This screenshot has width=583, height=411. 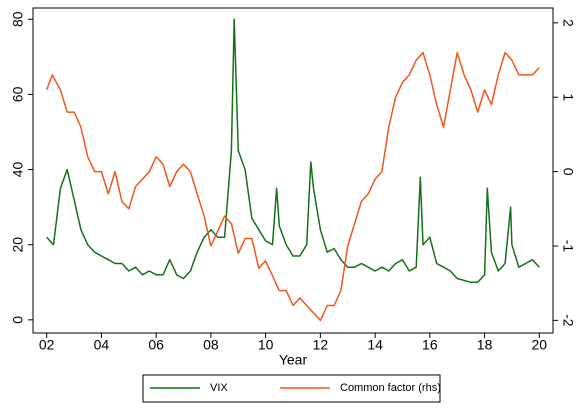 What do you see at coordinates (568, 172) in the screenshot?
I see `y2-tick-label: 0` at bounding box center [568, 172].